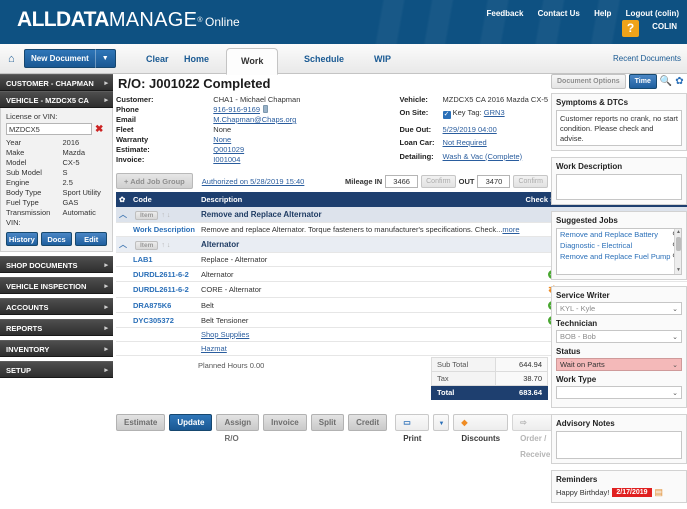  Describe the element at coordinates (157, 59) in the screenshot. I see `nav-item-clear: Clear` at that location.